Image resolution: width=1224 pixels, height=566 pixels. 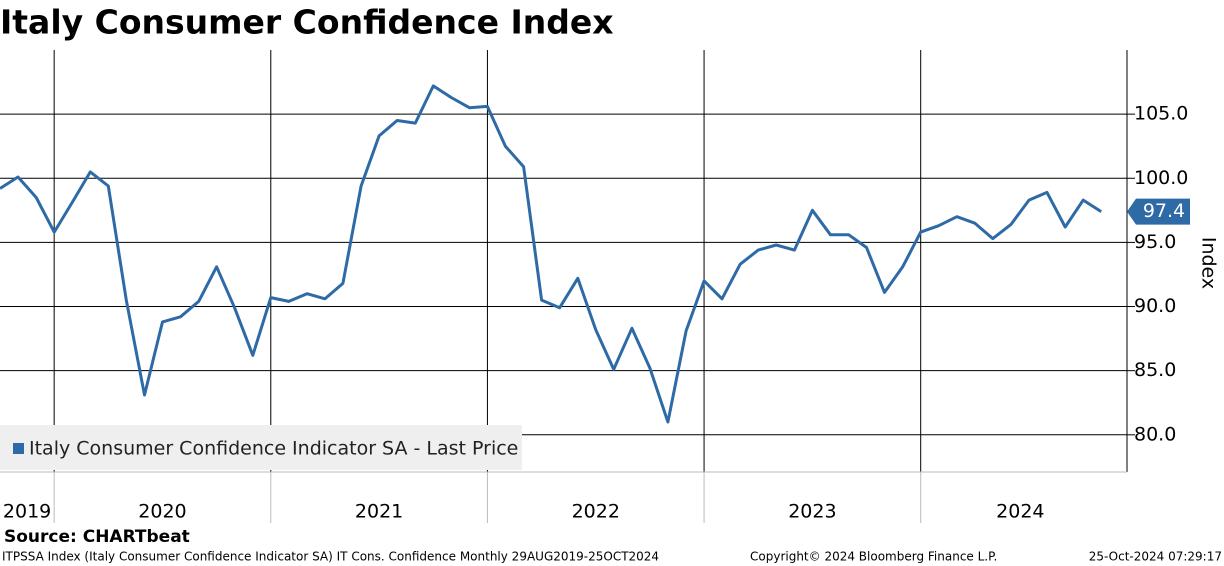 I want to click on y-tick-label: 105.0, so click(x=1161, y=114).